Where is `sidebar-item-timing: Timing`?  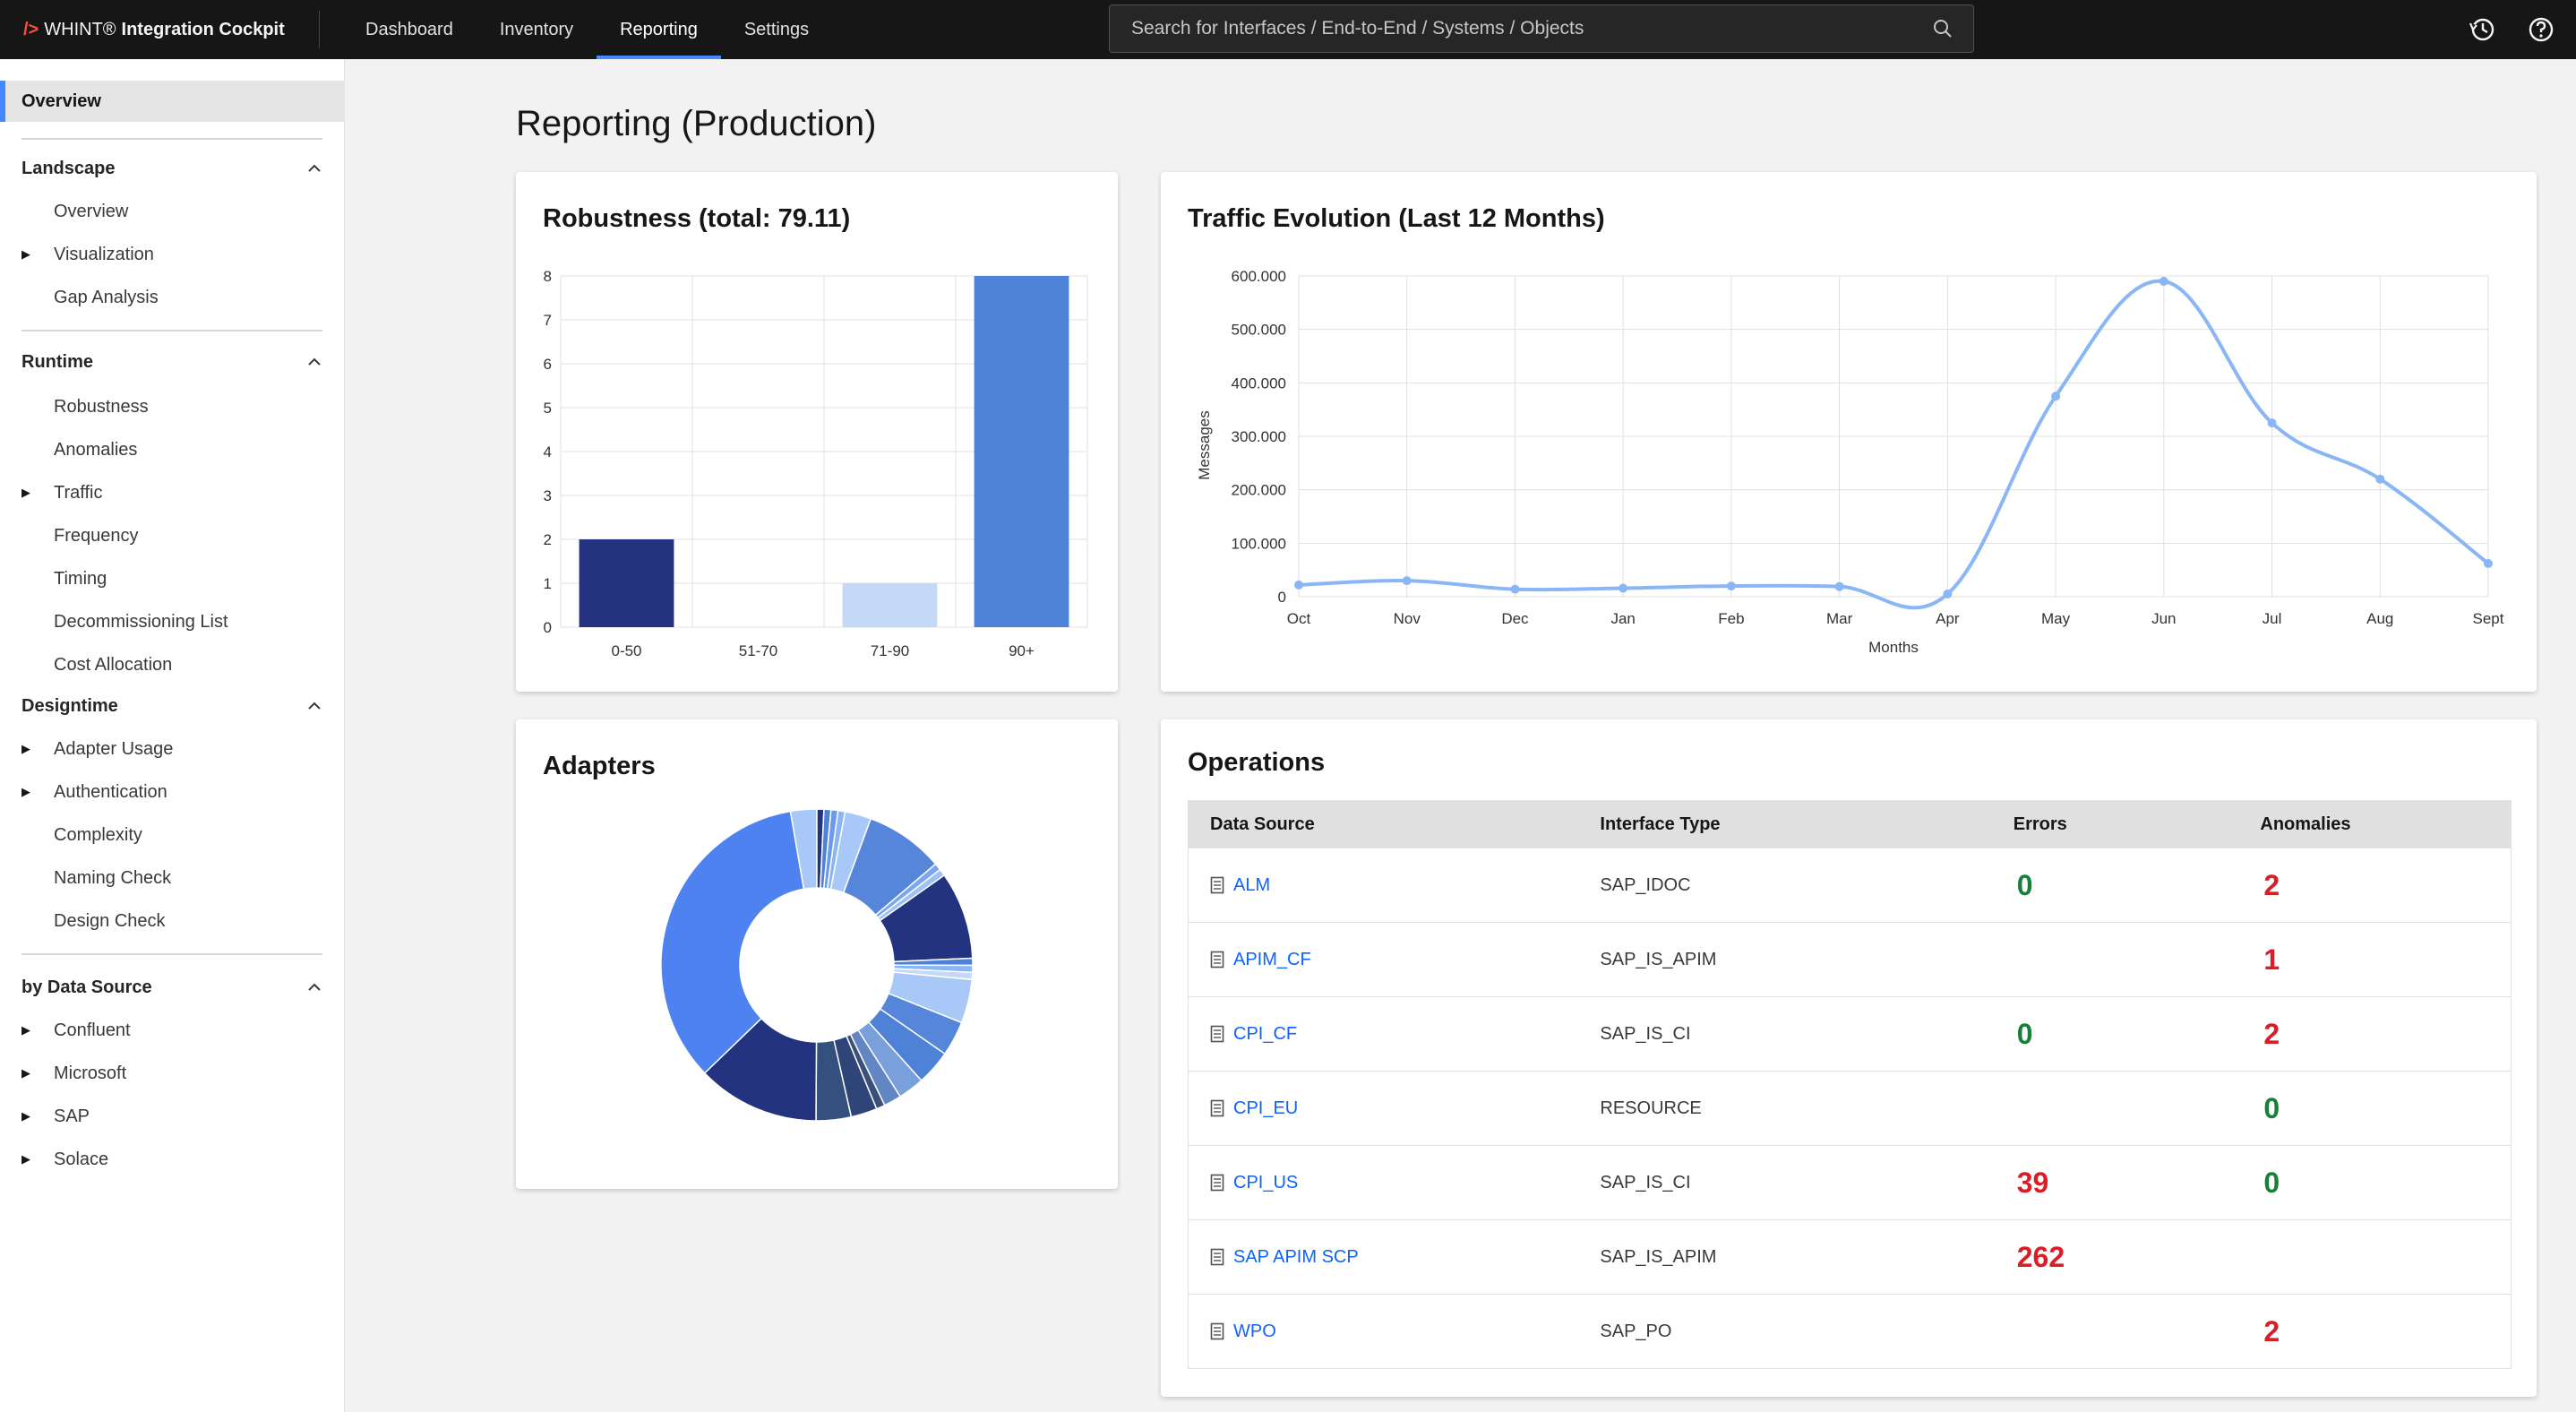 sidebar-item-timing: Timing is located at coordinates (64, 579).